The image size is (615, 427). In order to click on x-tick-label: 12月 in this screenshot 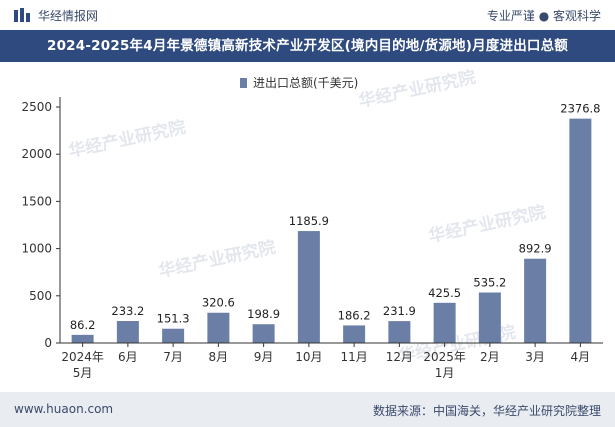, I will do `click(399, 357)`.